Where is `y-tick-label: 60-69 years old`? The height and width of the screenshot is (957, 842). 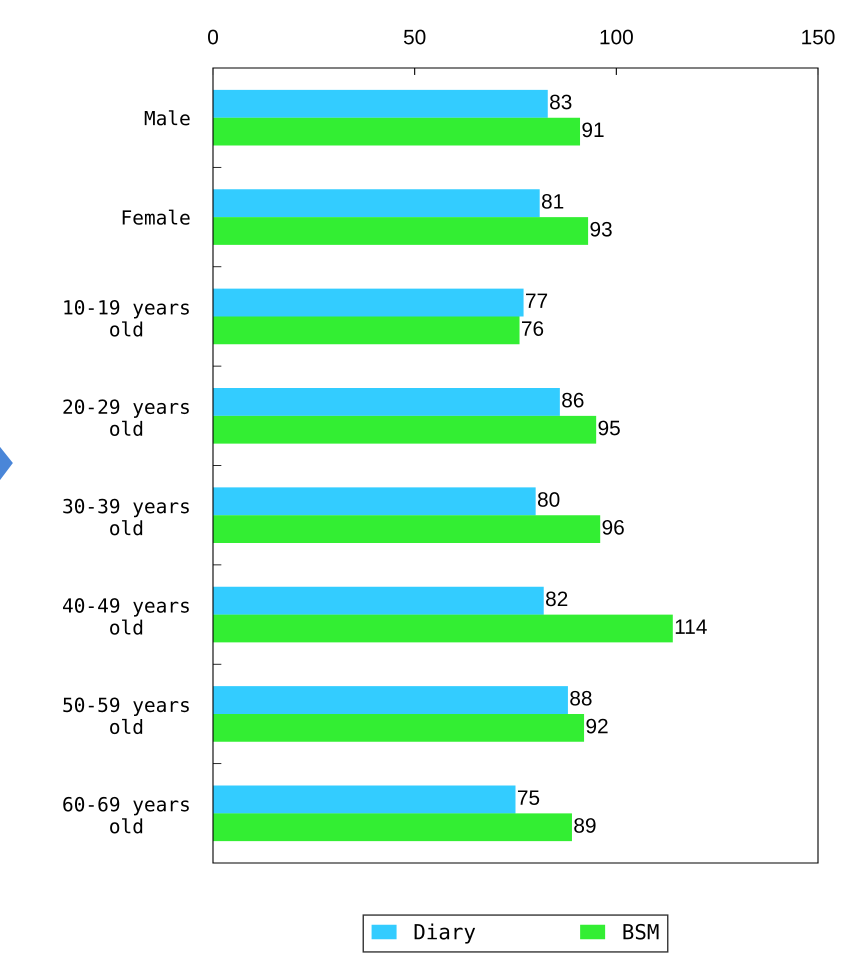
y-tick-label: 60-69 years old is located at coordinates (126, 815).